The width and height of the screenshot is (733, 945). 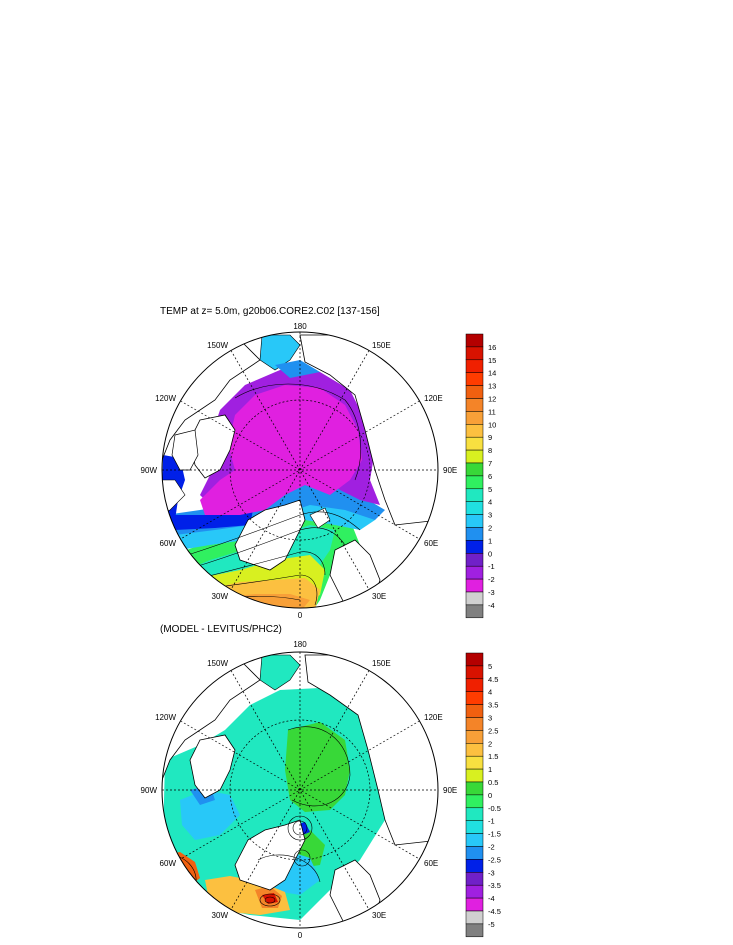 What do you see at coordinates (492, 424) in the screenshot?
I see `top-colorbar-level-label: 10` at bounding box center [492, 424].